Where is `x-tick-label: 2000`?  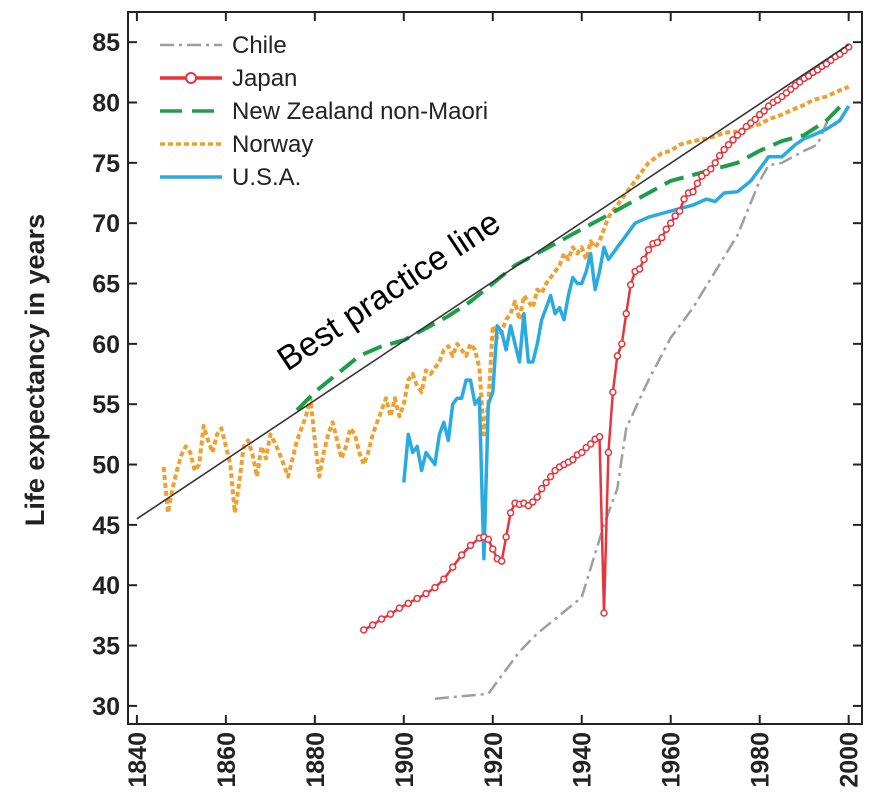 x-tick-label: 2000 is located at coordinates (850, 760).